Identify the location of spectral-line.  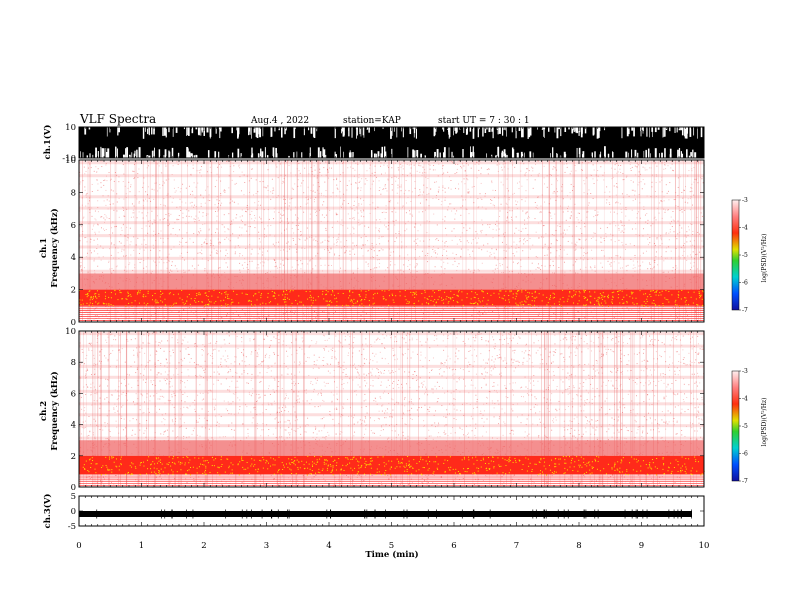
(391, 223).